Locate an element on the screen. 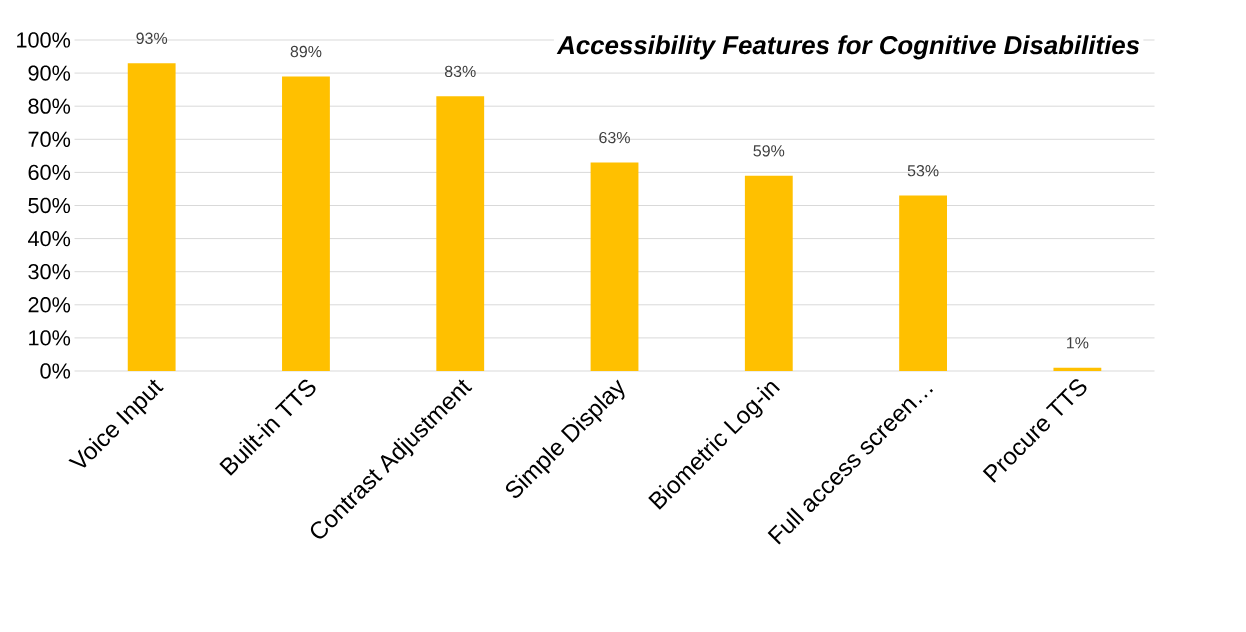 The width and height of the screenshot is (1246, 632). y-tick-label: 50% is located at coordinates (49, 205).